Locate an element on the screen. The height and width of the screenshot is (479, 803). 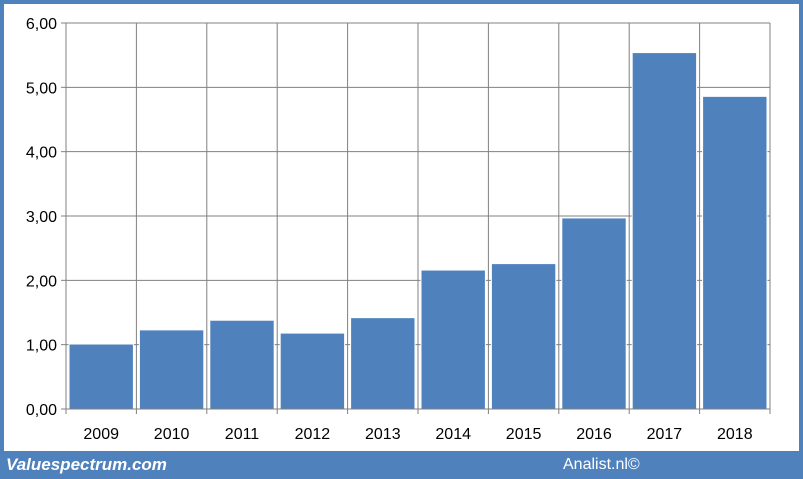
bar-2009 is located at coordinates (101, 376).